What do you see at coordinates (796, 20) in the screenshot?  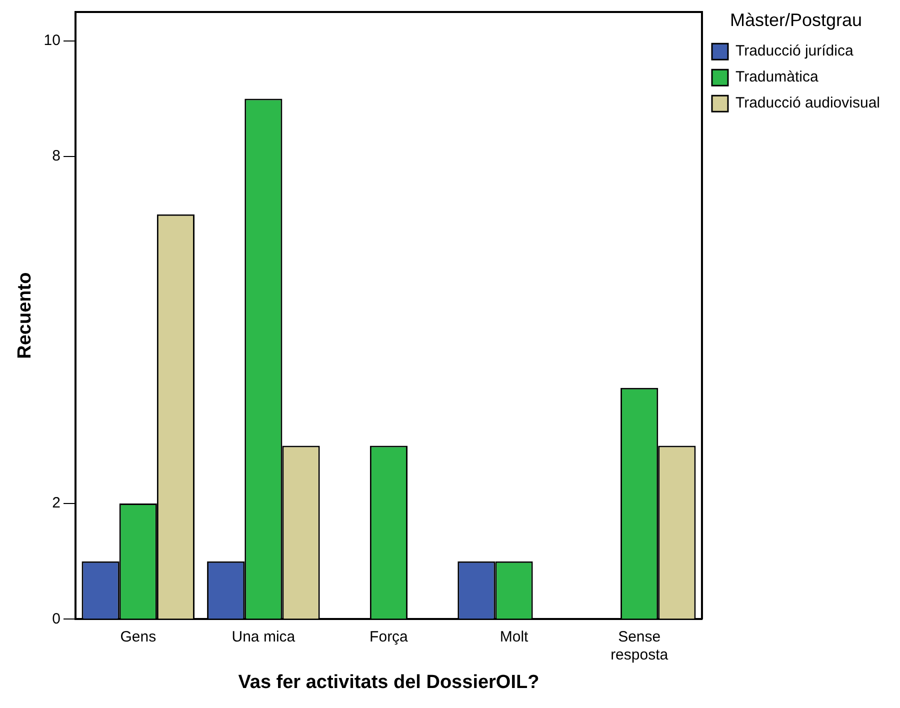 I see `legend-title: Màster/Postgrau` at bounding box center [796, 20].